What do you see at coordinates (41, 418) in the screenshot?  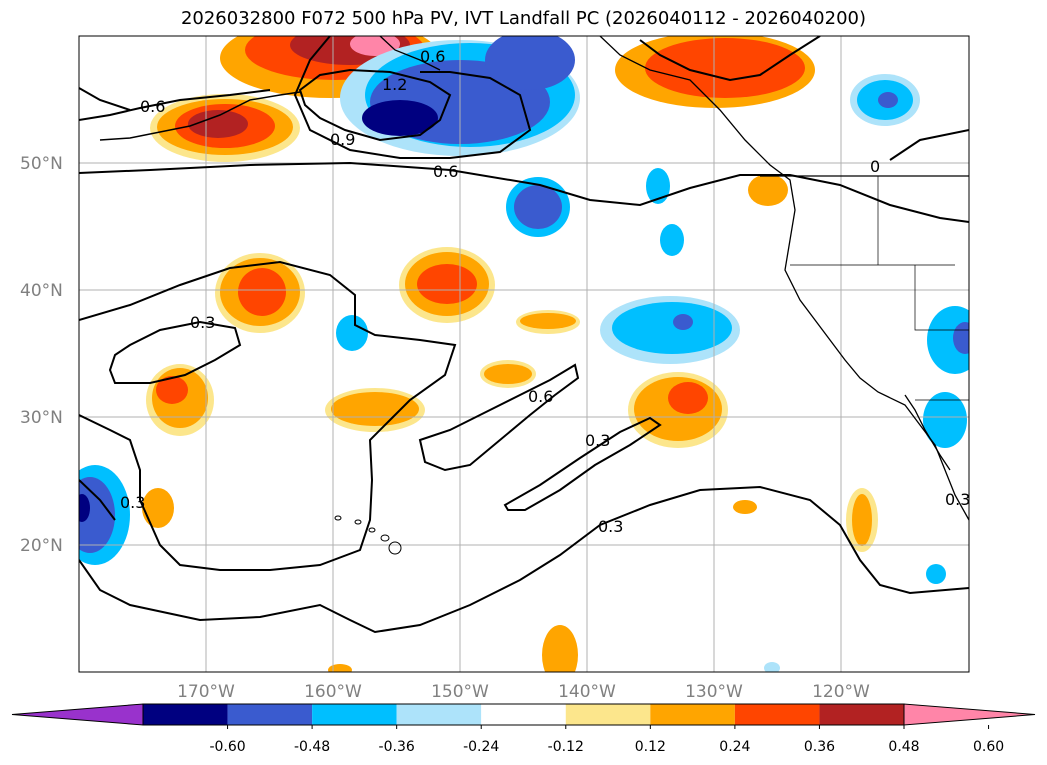 I see `lat-label: 30°N` at bounding box center [41, 418].